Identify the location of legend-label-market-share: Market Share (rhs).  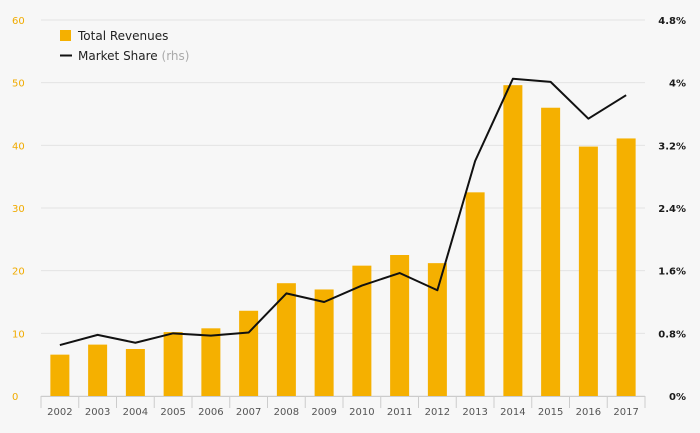
(133, 56).